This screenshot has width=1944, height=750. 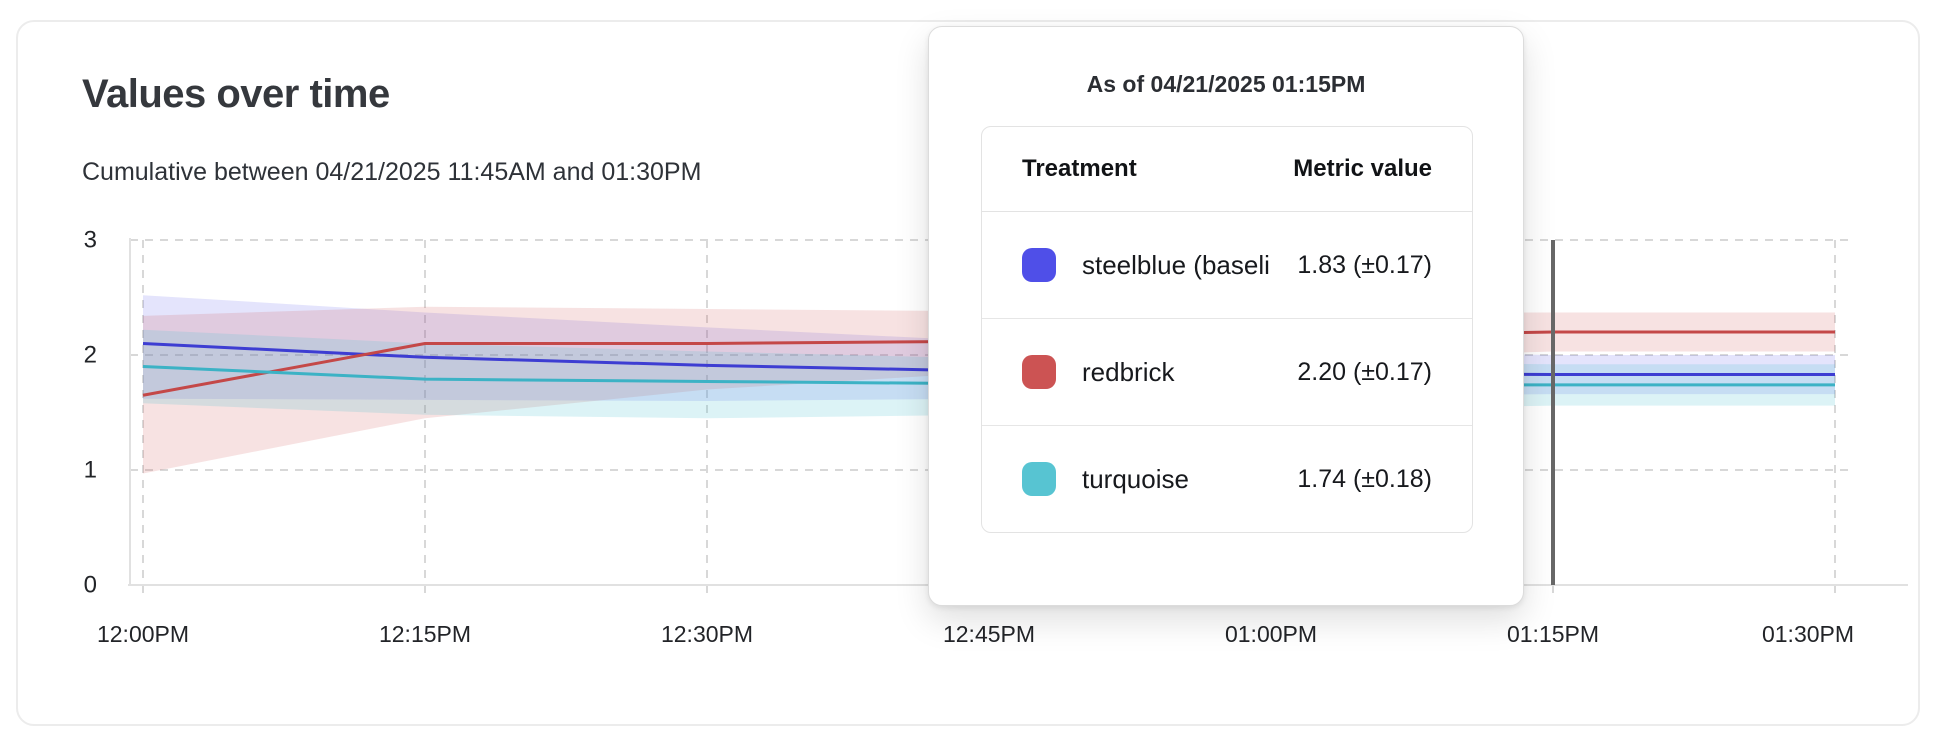 I want to click on metric-value-column-header: Metric value, so click(x=1362, y=168).